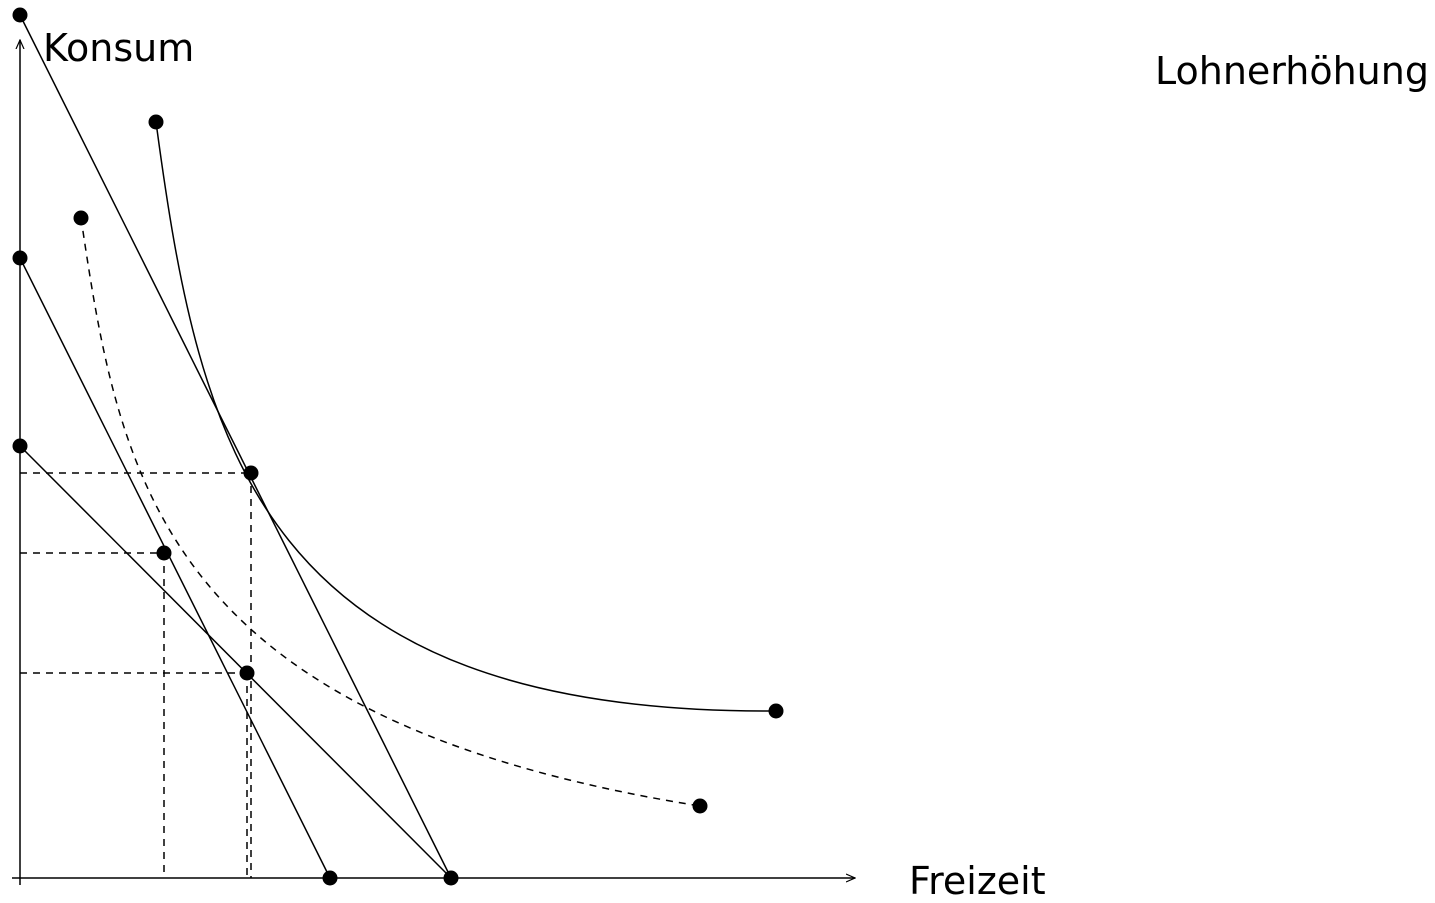 This screenshot has width=1435, height=903. Describe the element at coordinates (776, 711) in the screenshot. I see `point-curve-new-end` at that location.